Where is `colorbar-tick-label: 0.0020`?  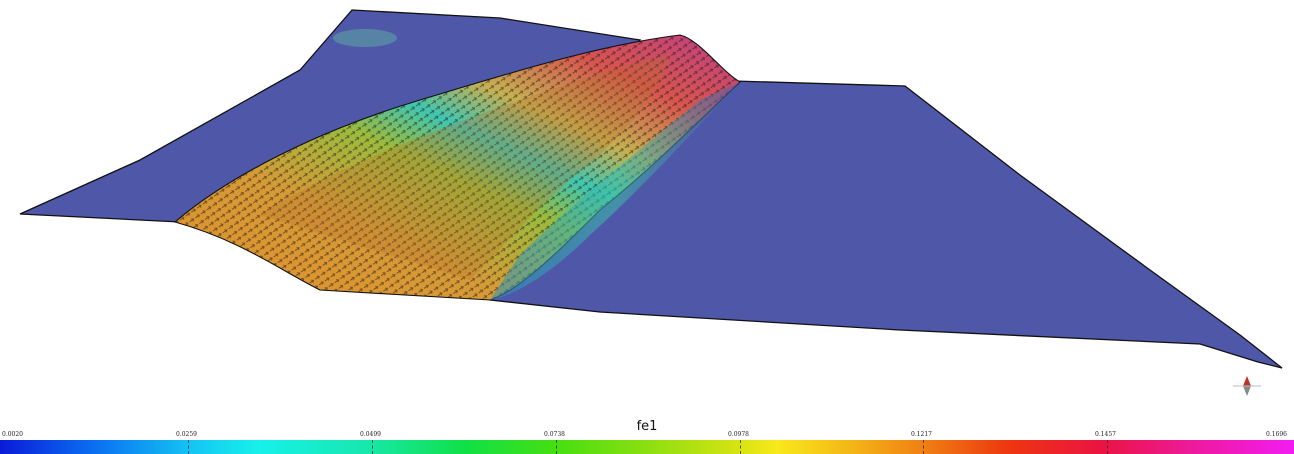
colorbar-tick-label: 0.0020 is located at coordinates (12, 434).